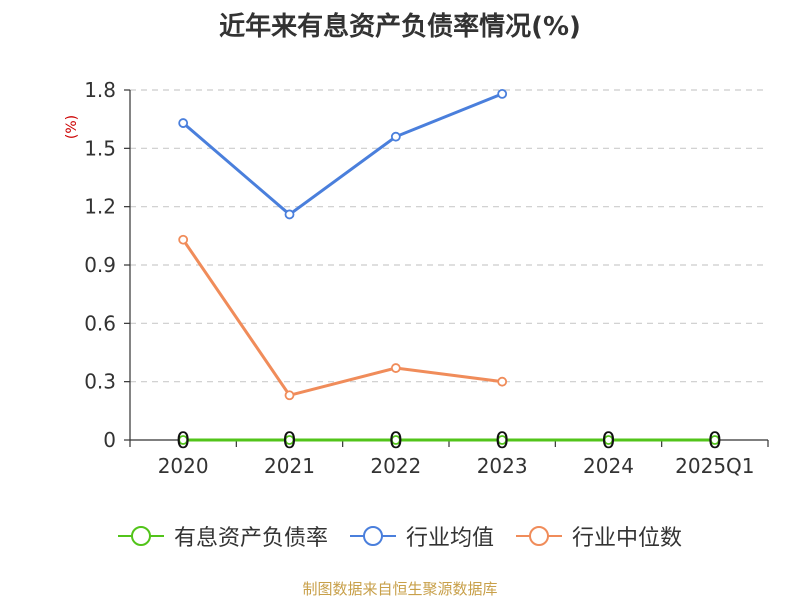 The height and width of the screenshot is (600, 800). Describe the element at coordinates (400, 27) in the screenshot. I see `chart-title: 近年来有息资产负债率情况(%)` at that location.